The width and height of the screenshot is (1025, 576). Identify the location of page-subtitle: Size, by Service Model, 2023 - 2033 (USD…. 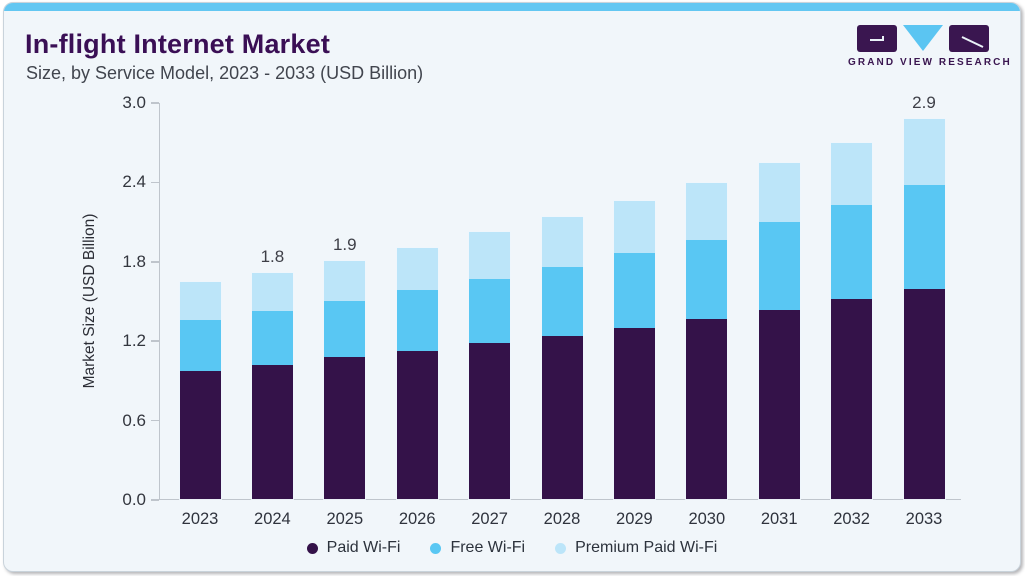
(225, 73).